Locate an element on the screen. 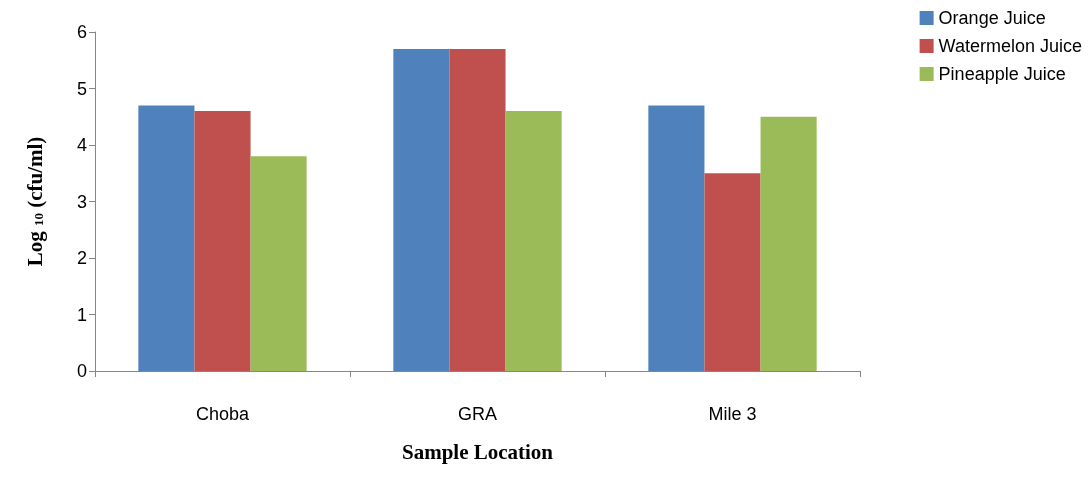  x-tick-label: Choba is located at coordinates (223, 414).